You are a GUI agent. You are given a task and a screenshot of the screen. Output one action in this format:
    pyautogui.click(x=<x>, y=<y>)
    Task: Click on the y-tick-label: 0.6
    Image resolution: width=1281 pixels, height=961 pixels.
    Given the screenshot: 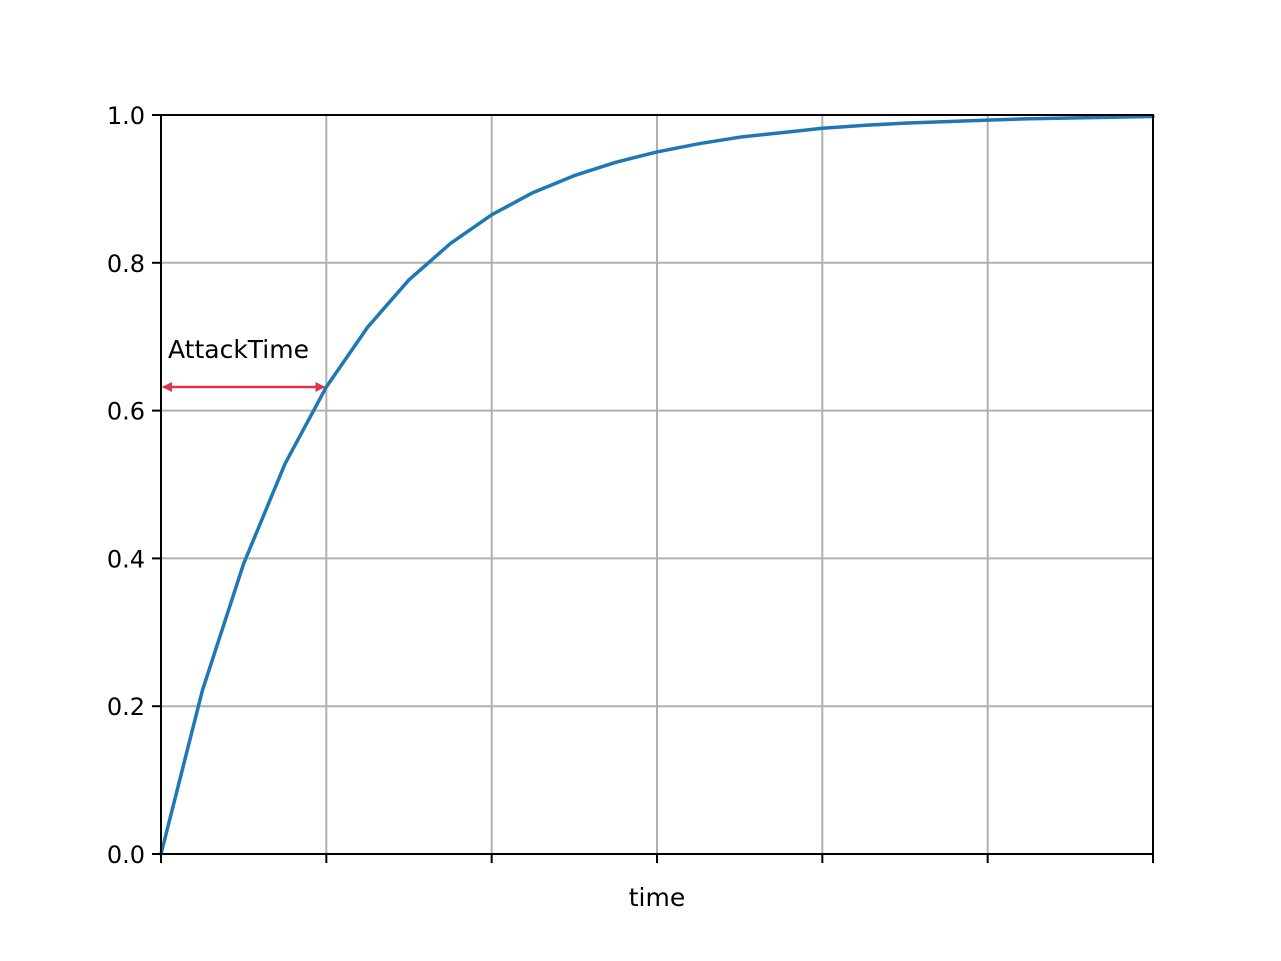 What is the action you would take?
    pyautogui.click(x=126, y=412)
    